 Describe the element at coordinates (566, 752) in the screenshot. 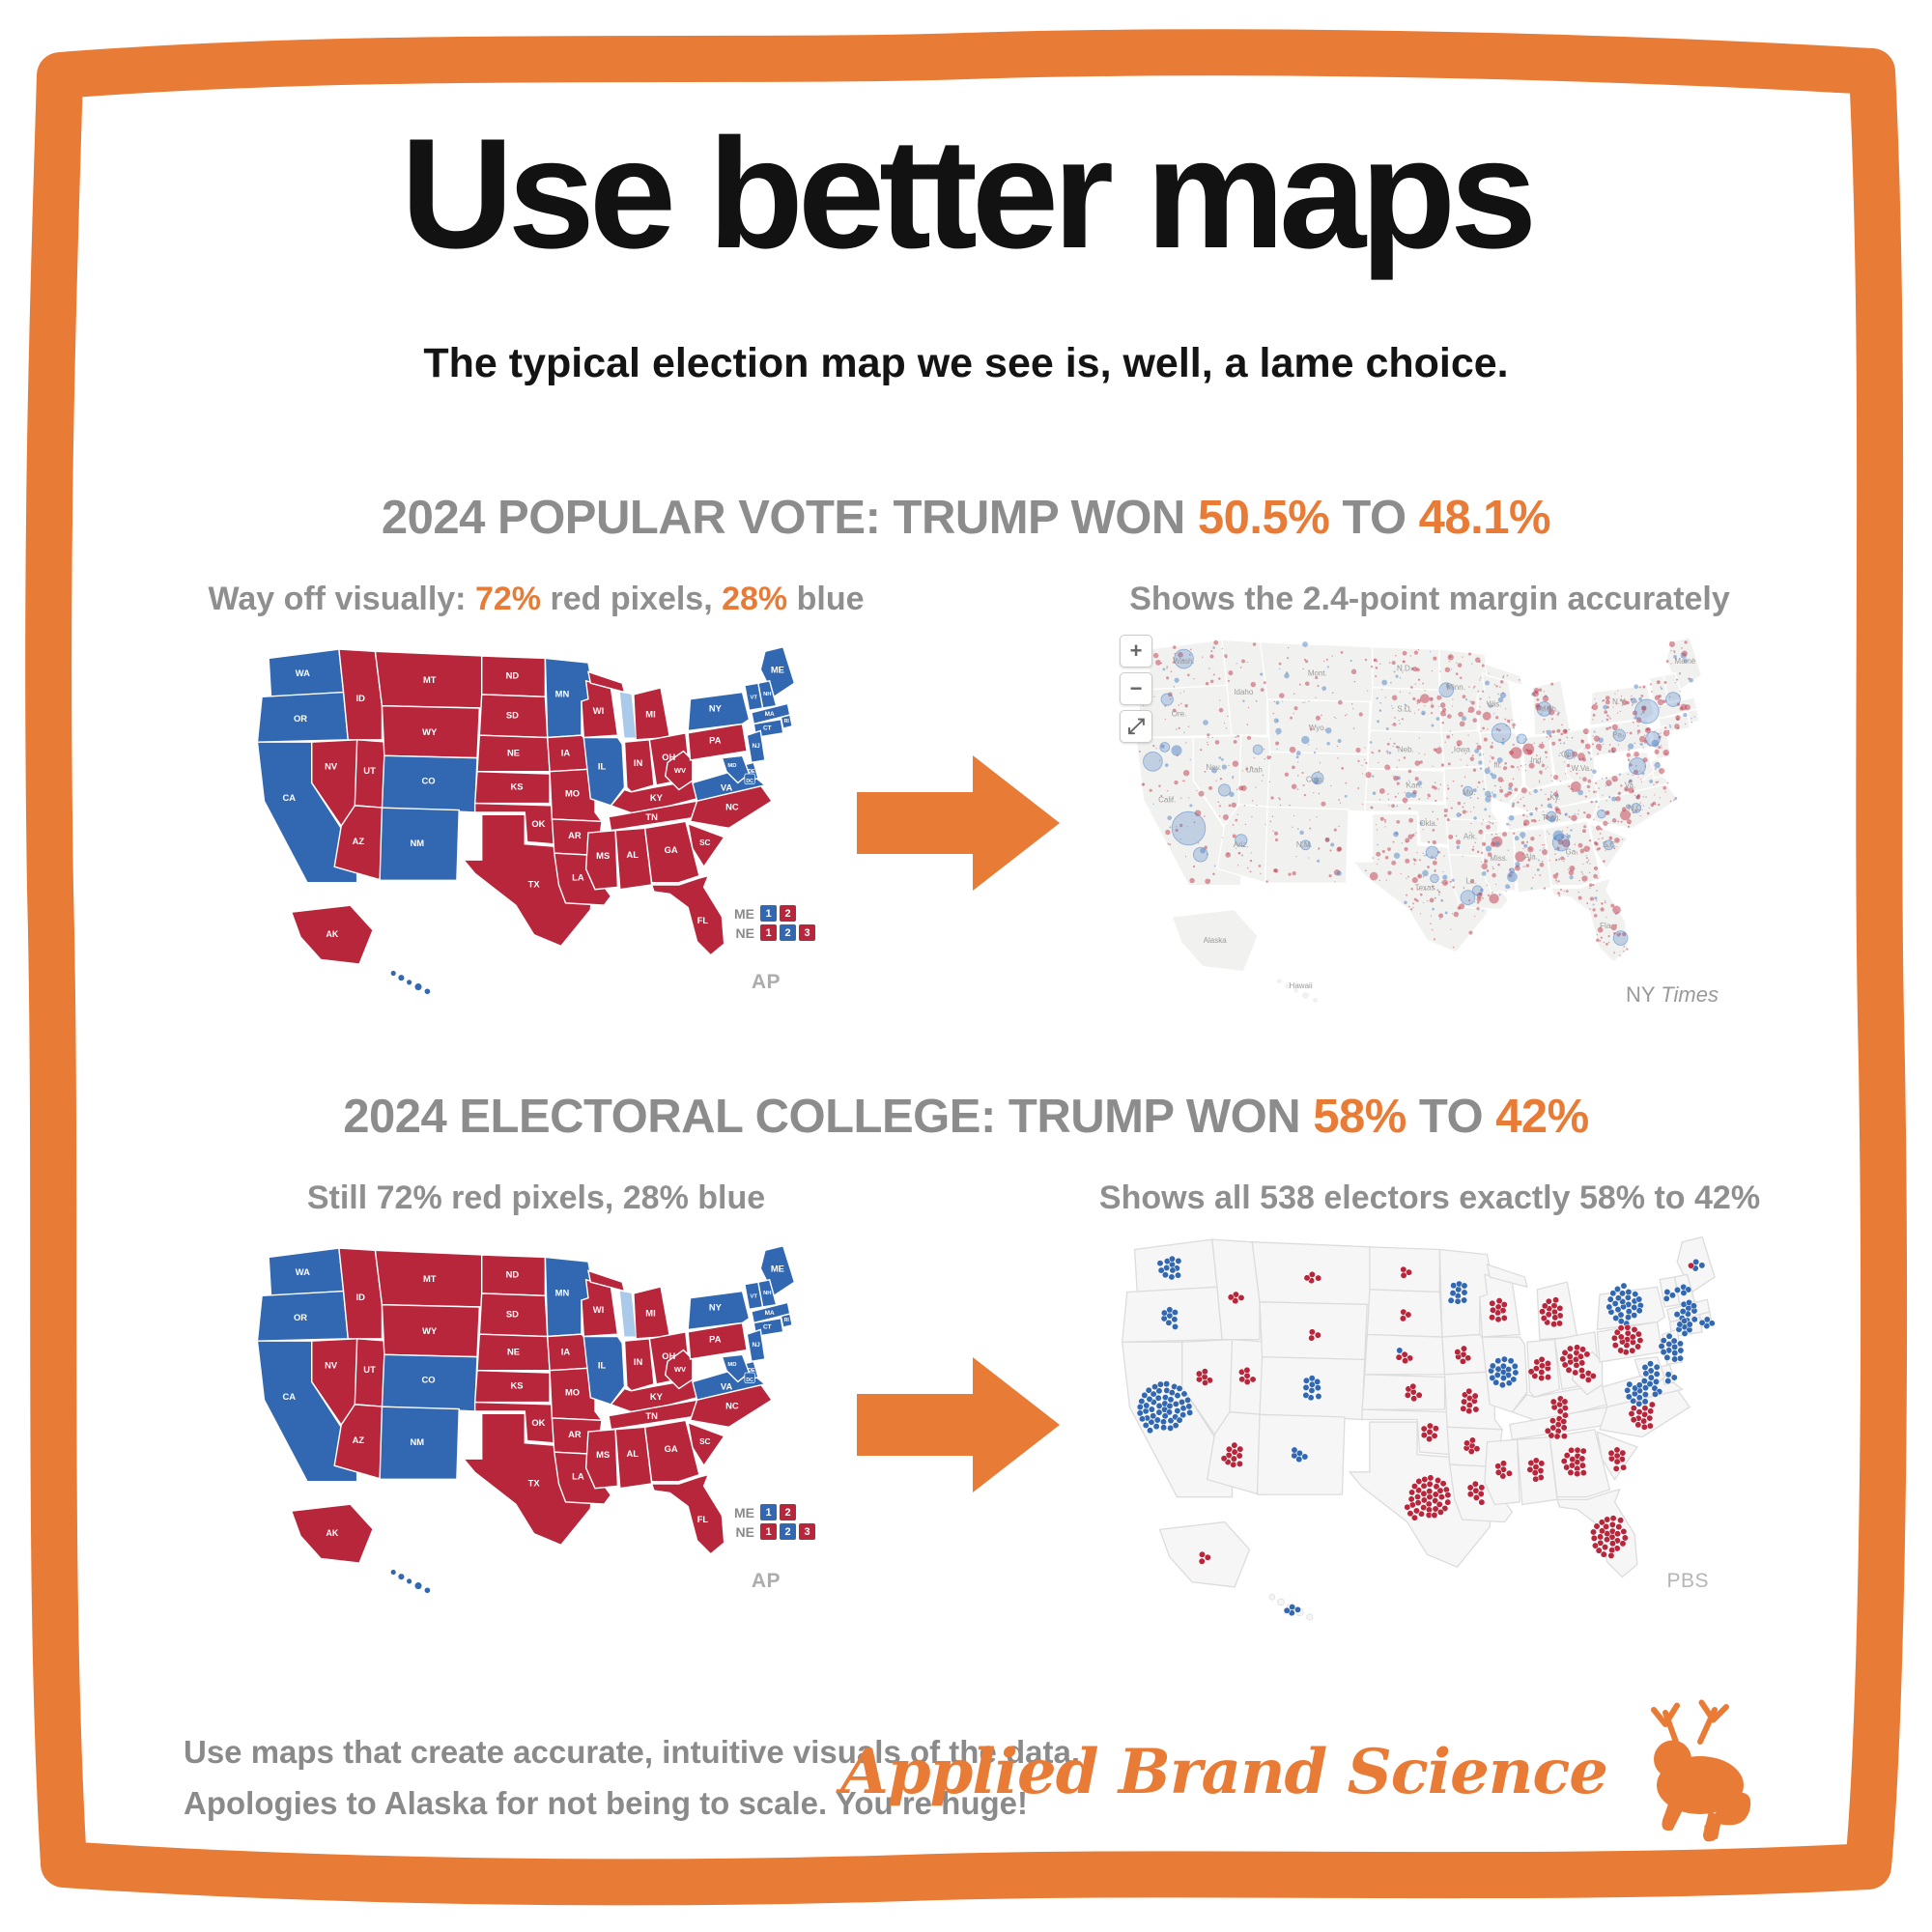

I see `svg-text: IA` at that location.